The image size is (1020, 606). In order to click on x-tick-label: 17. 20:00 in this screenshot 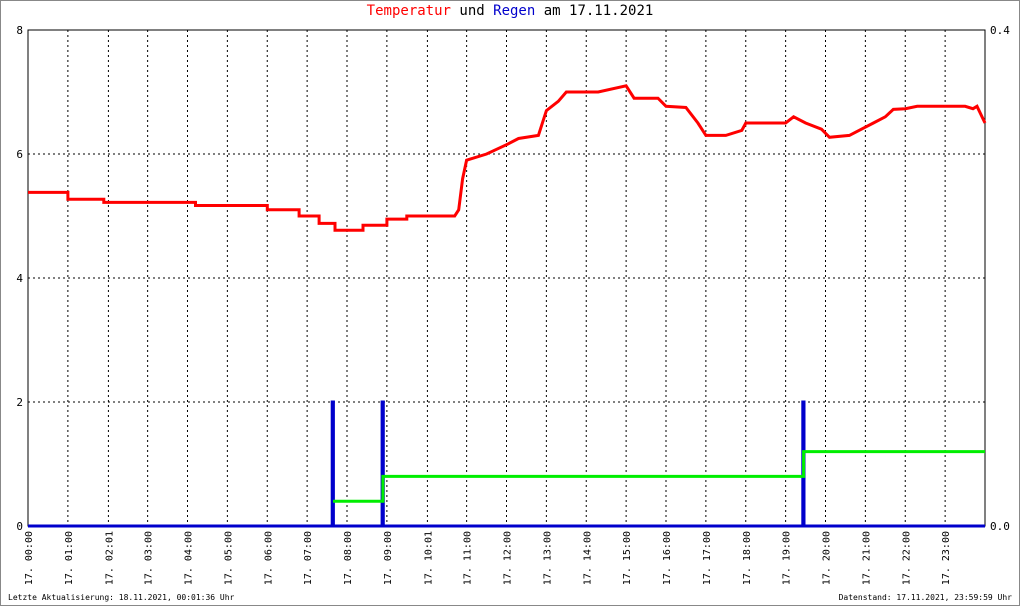, I will do `click(827, 558)`.